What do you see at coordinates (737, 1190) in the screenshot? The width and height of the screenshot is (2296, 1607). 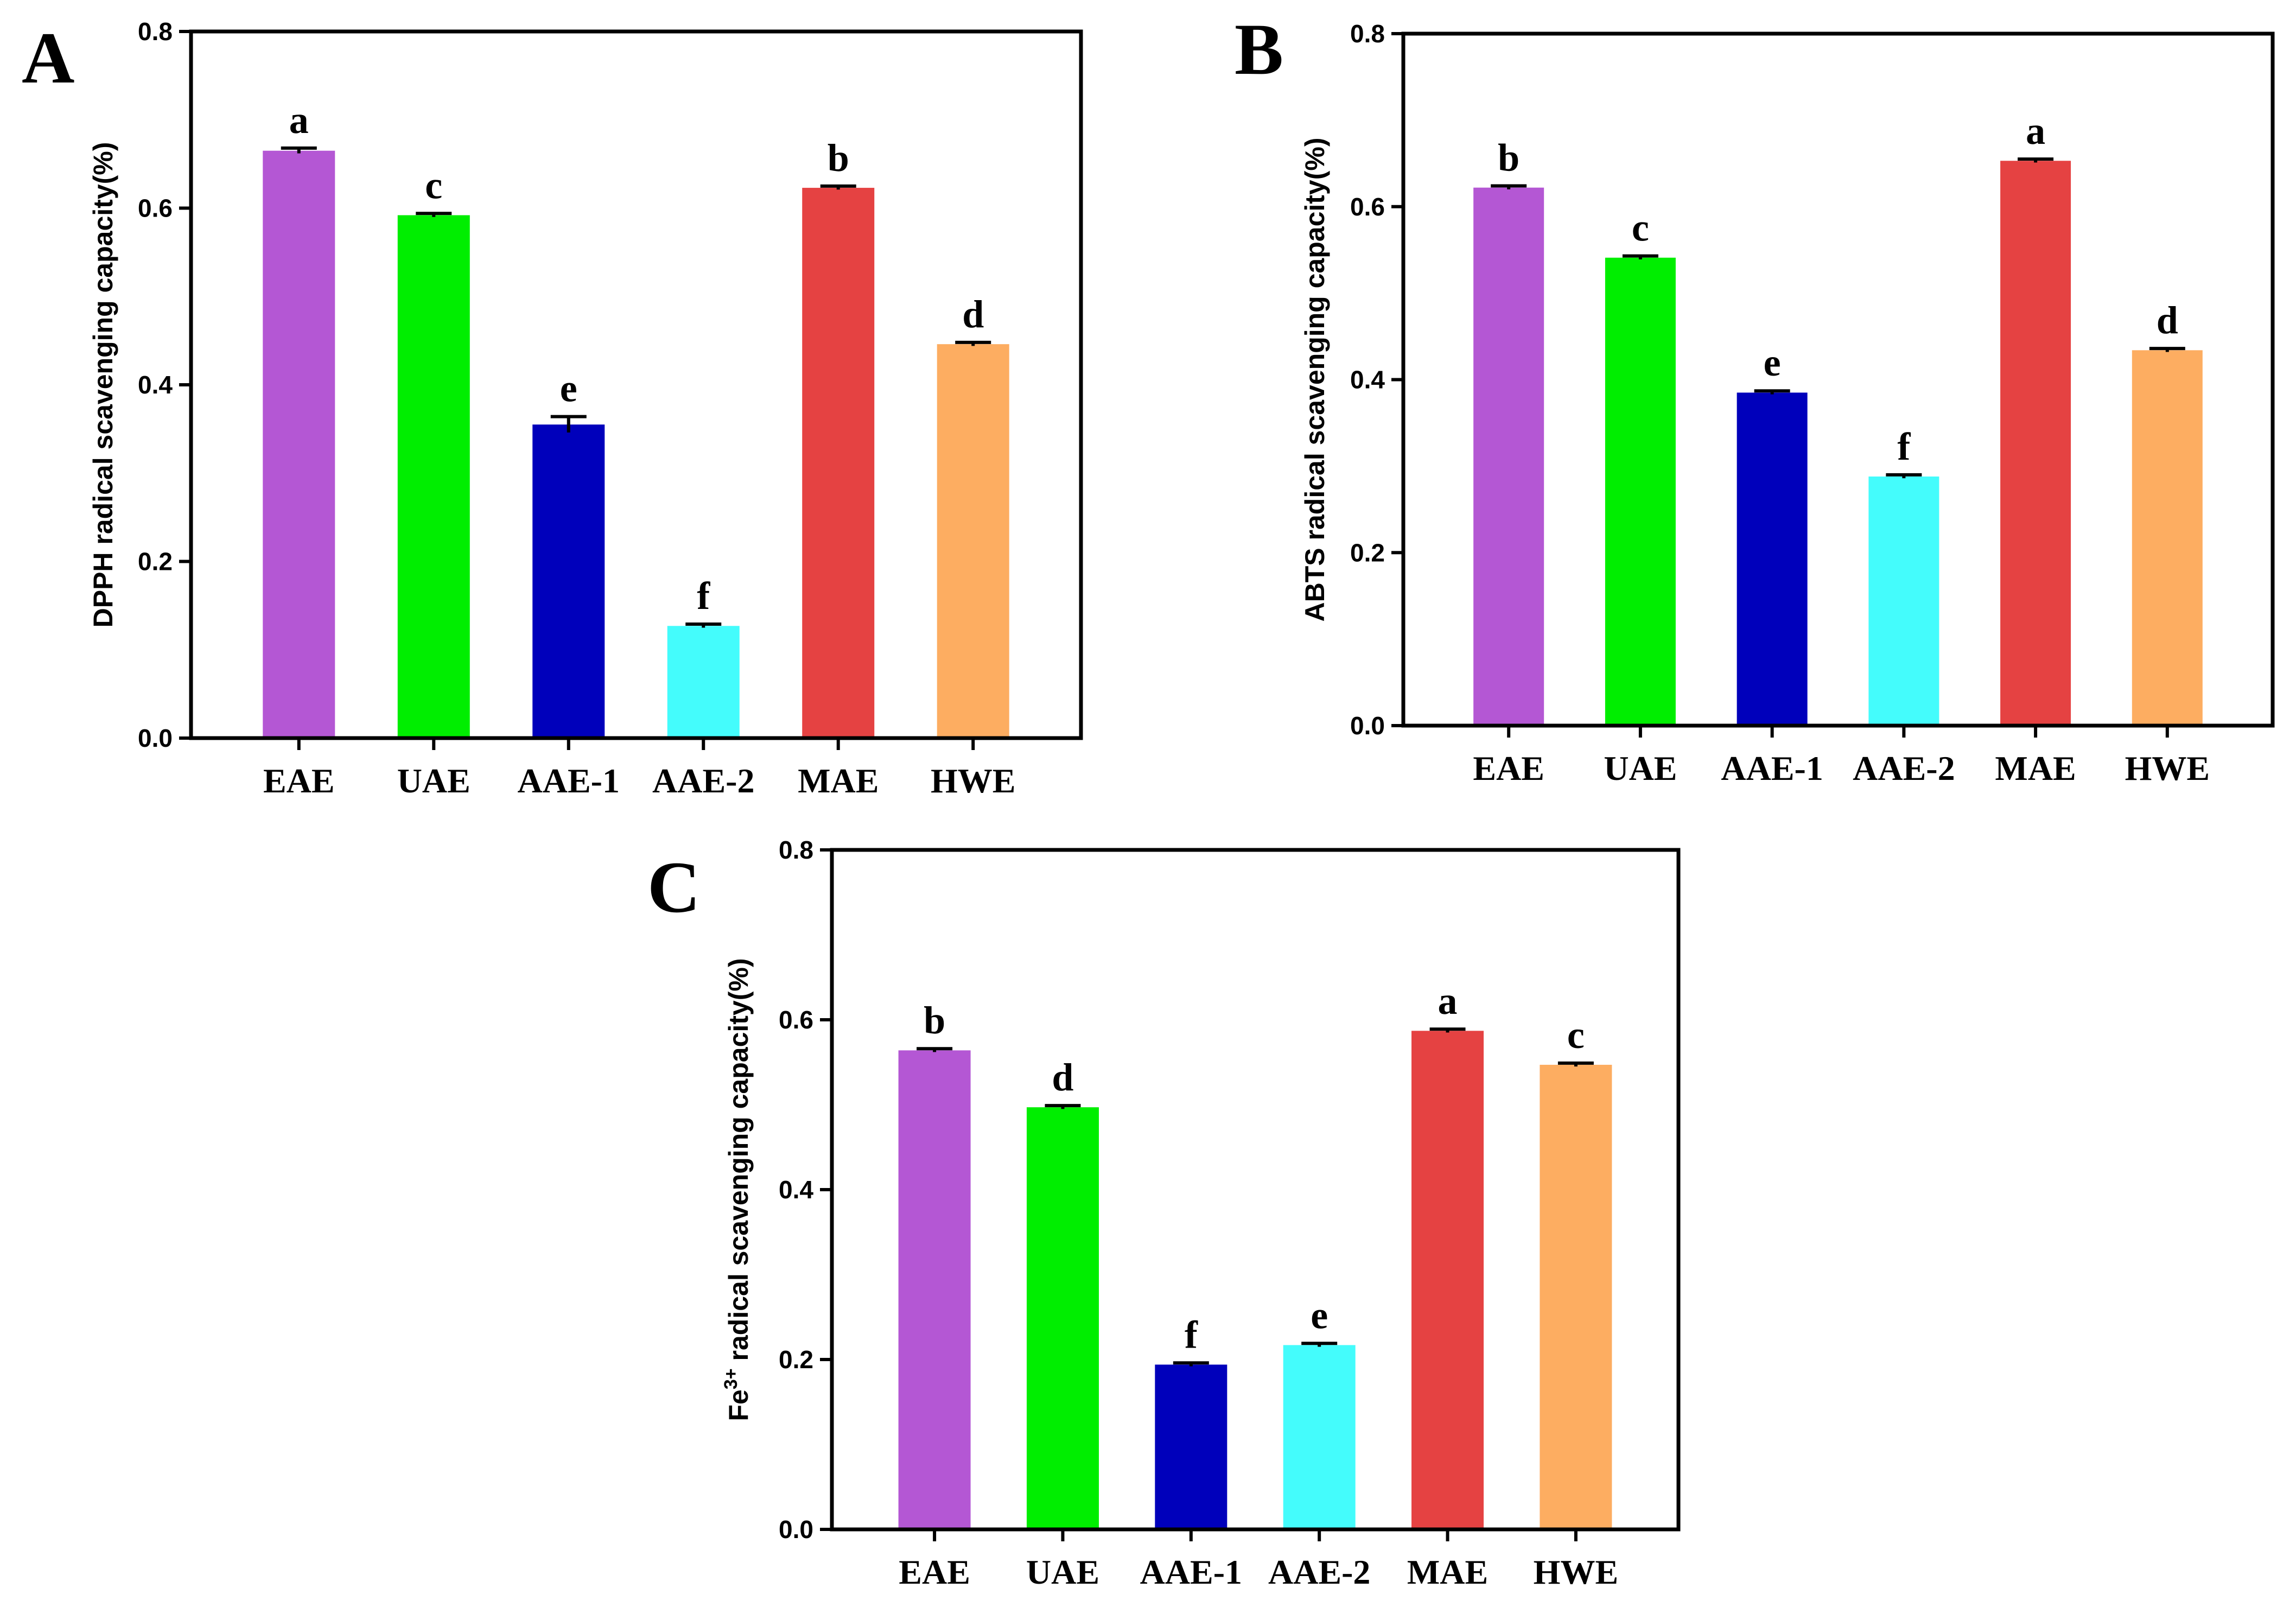 I see `y-axis-label: Fe3+ radical scavenging capacity(%)` at bounding box center [737, 1190].